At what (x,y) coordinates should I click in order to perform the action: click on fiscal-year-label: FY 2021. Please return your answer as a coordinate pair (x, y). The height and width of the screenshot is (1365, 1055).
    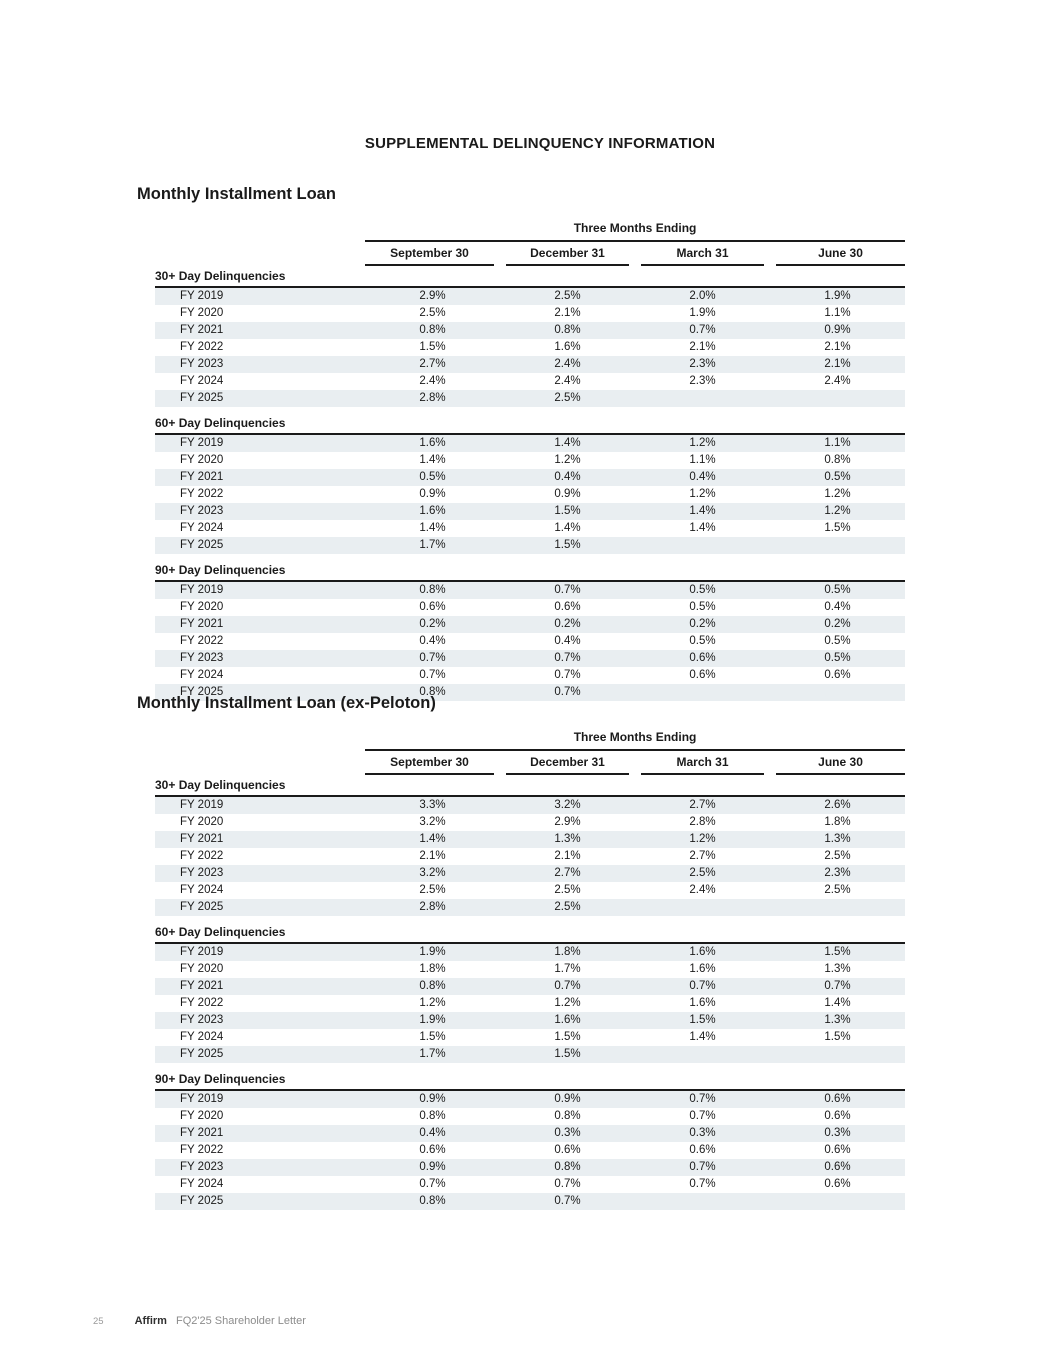
    Looking at the image, I should click on (202, 477).